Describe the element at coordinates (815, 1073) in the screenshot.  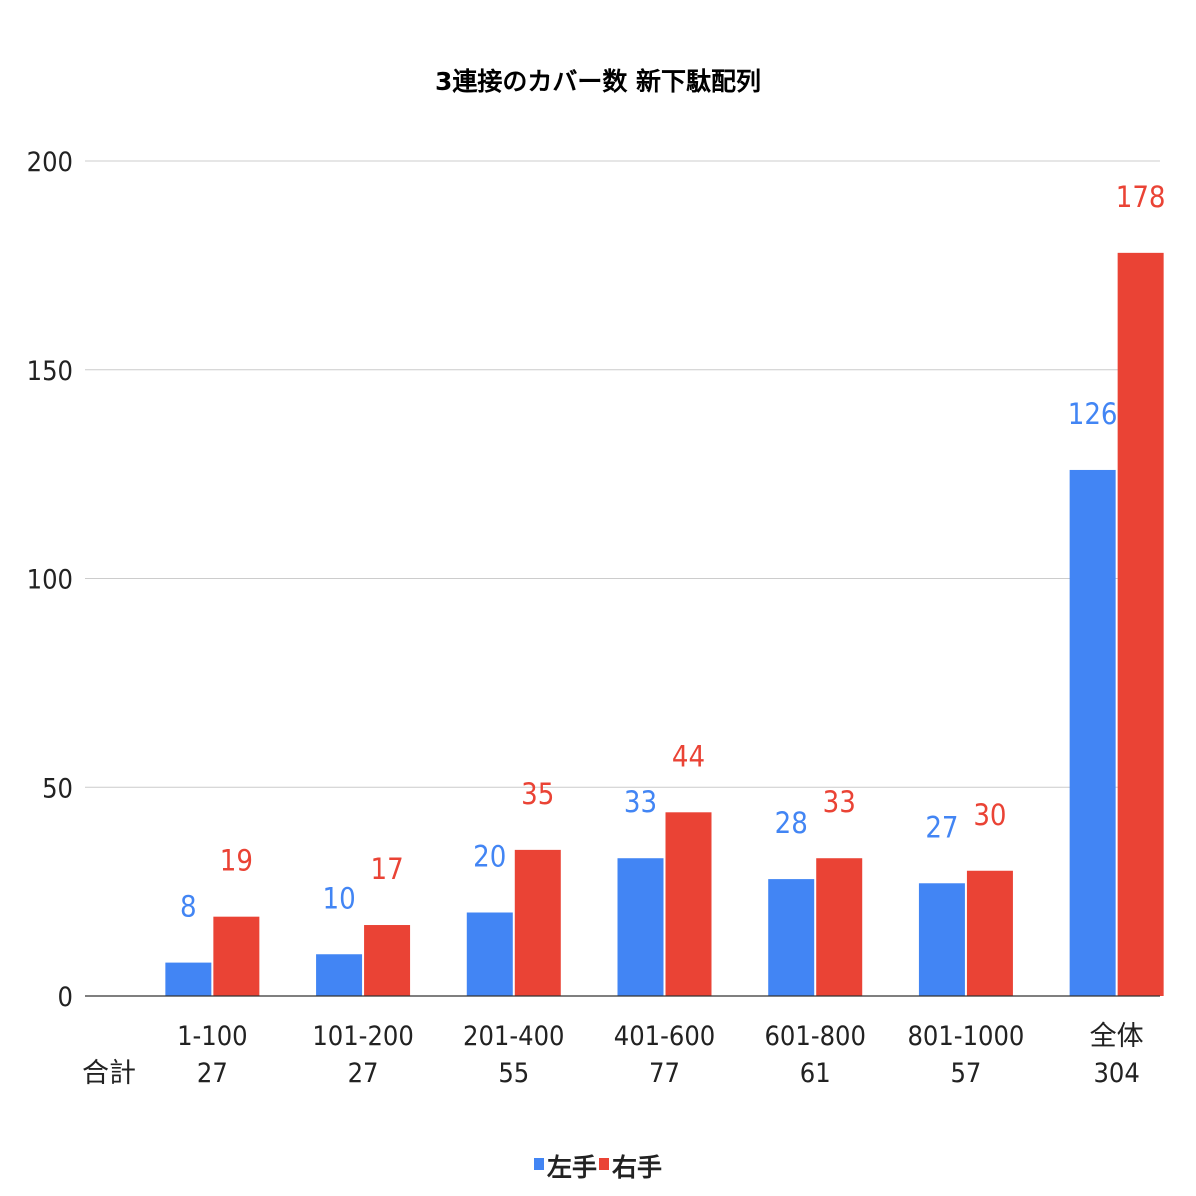
I see `total-value: 61` at that location.